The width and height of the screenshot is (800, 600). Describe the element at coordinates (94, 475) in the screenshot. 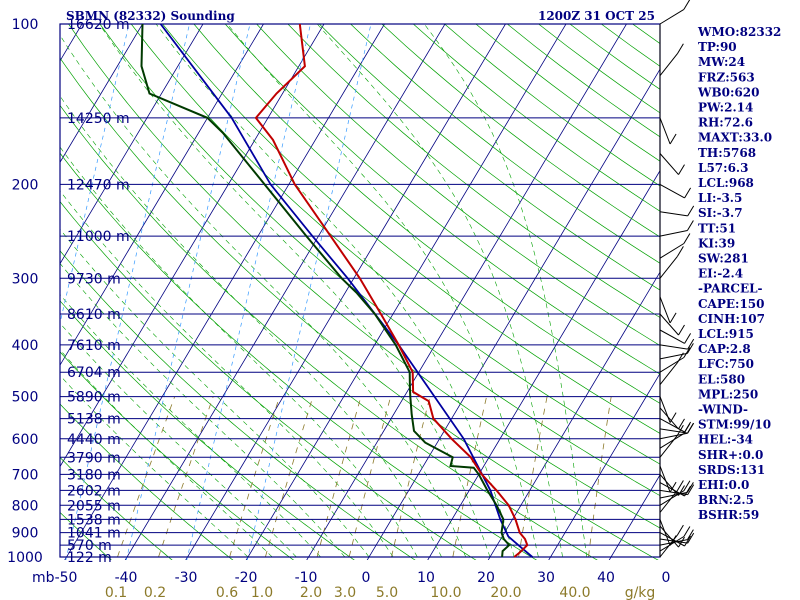

I see `height-level-label: 3180 m` at that location.